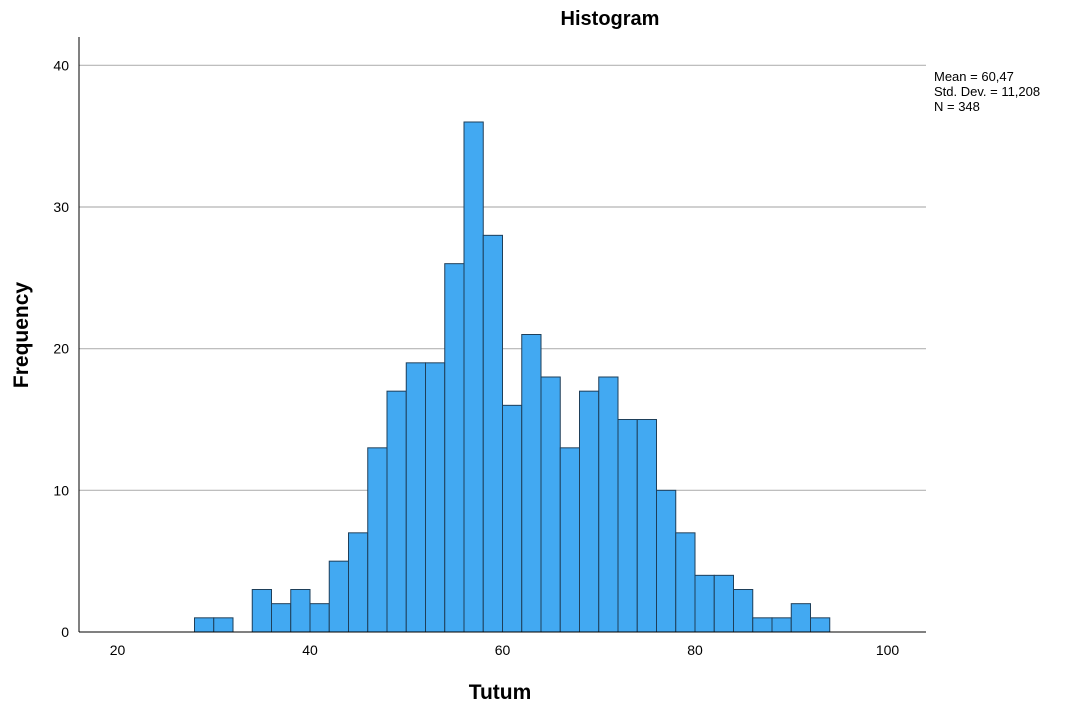 Image resolution: width=1070 pixels, height=706 pixels. Describe the element at coordinates (974, 76) in the screenshot. I see `stat-mean: Mean = 60,47` at that location.